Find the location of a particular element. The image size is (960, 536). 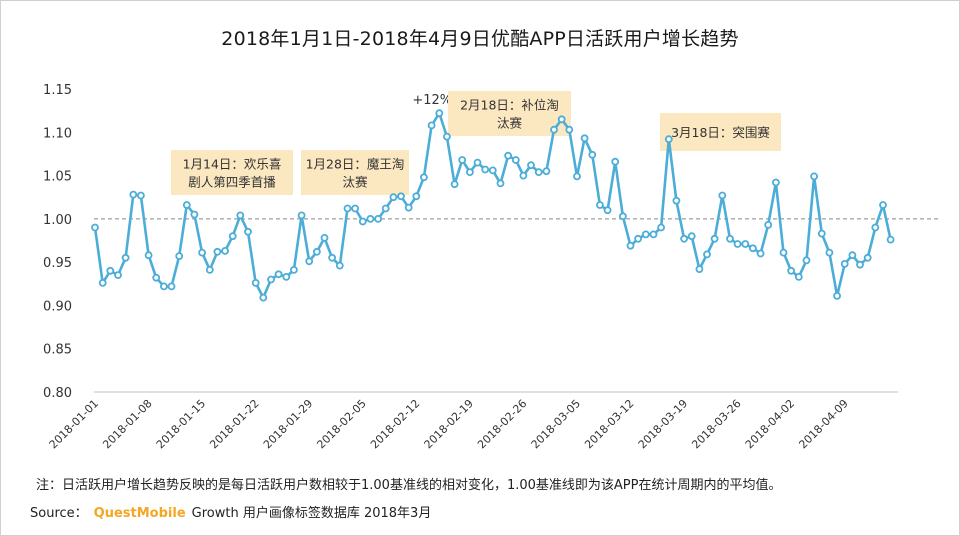

y-tick-label: 0.80 is located at coordinates (57, 393).